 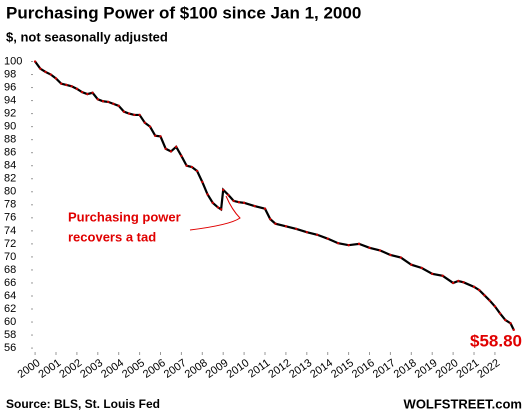 I want to click on y-tick-label: 64, so click(x=10, y=296).